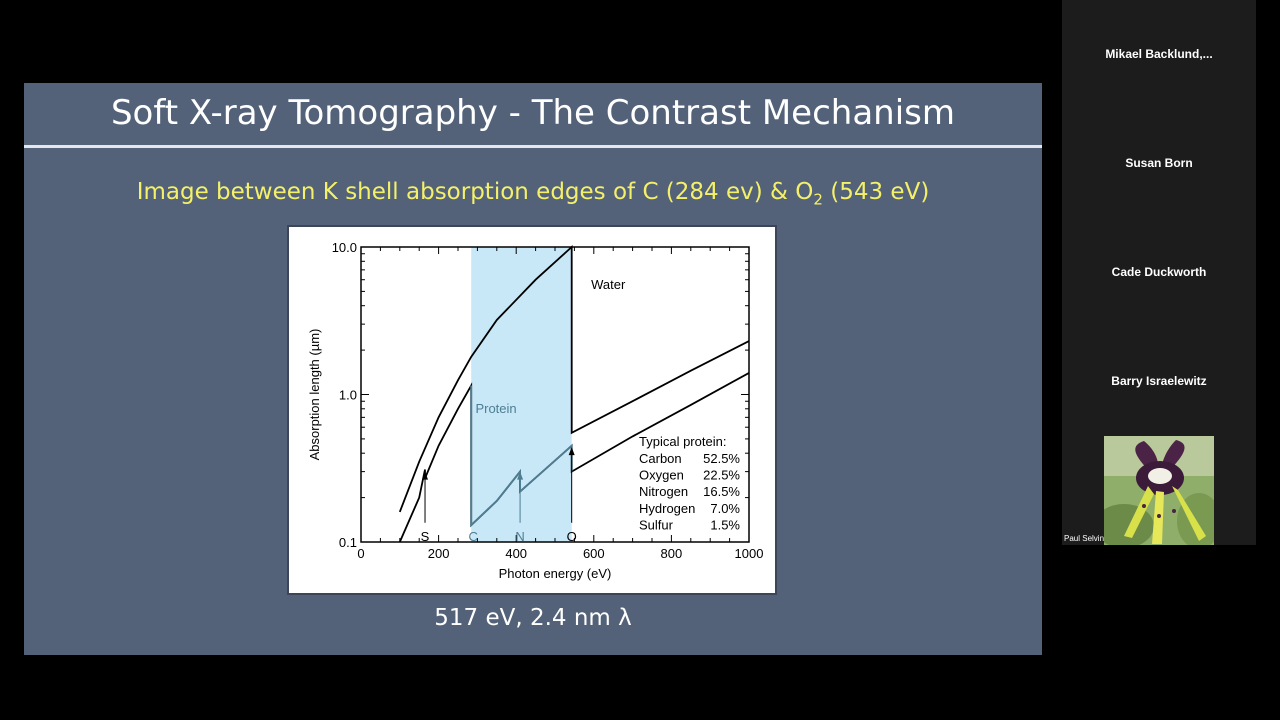 This screenshot has width=1280, height=720. What do you see at coordinates (663, 491) in the screenshot?
I see `composition-element: Nitrogen` at bounding box center [663, 491].